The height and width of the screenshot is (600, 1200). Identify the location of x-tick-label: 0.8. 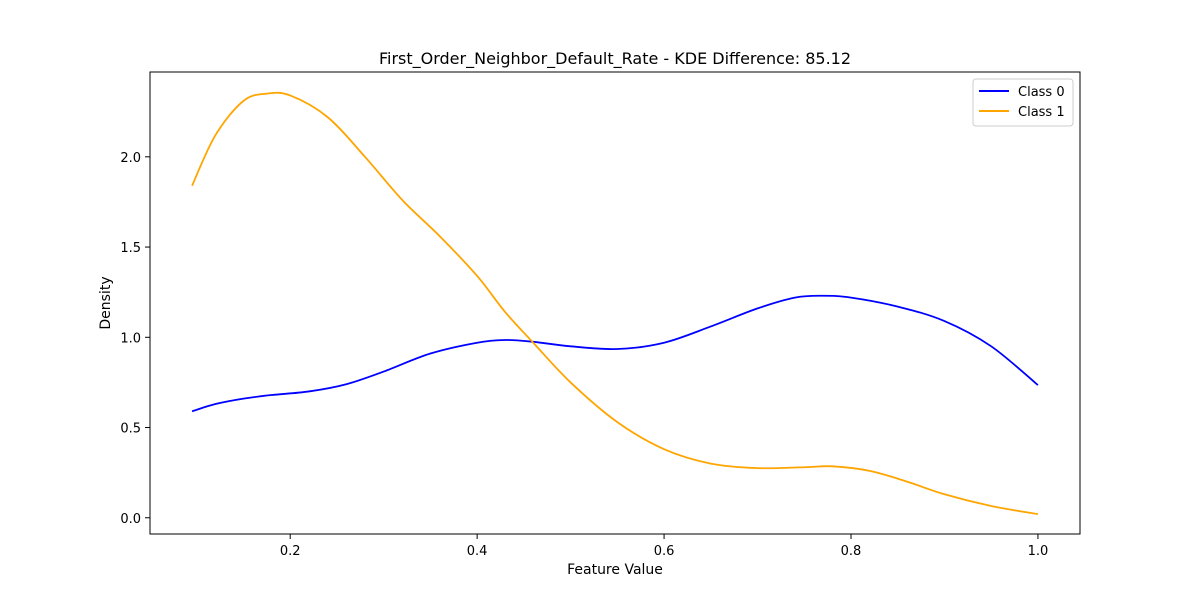
(851, 551).